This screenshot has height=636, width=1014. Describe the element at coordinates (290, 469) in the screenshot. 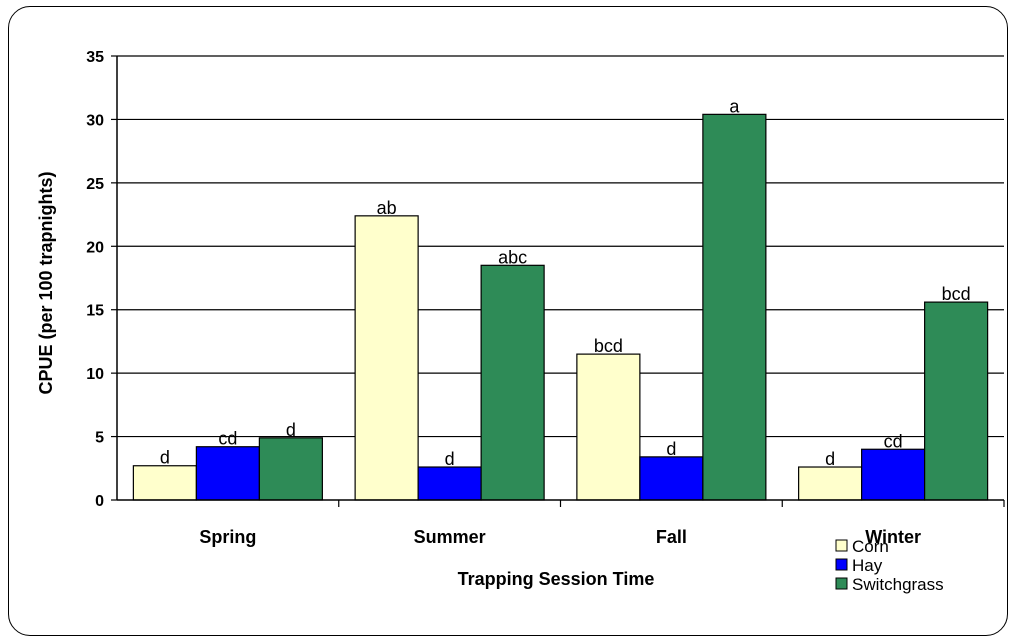

I see `bar-switchgrass-spring` at that location.